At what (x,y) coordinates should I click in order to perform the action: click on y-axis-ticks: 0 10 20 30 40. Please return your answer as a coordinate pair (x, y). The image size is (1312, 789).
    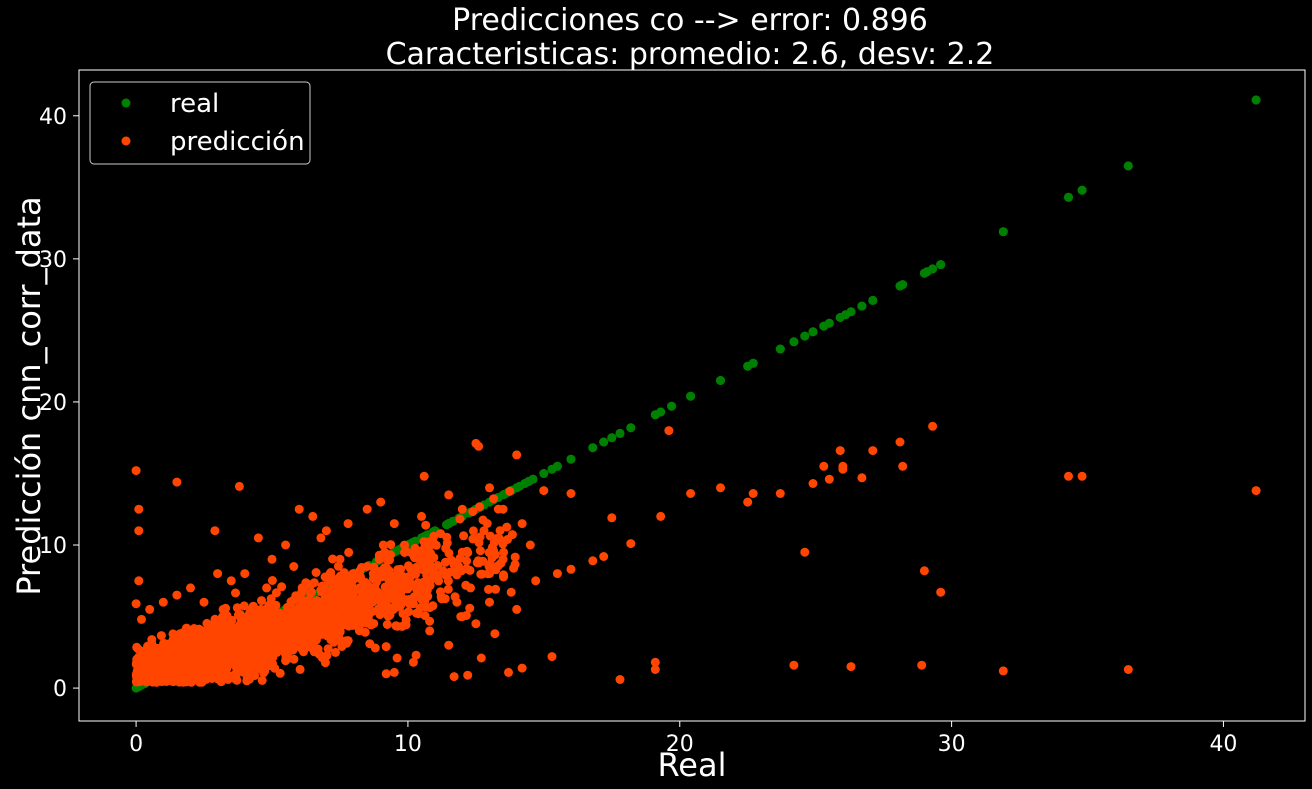
    Looking at the image, I should click on (59, 403).